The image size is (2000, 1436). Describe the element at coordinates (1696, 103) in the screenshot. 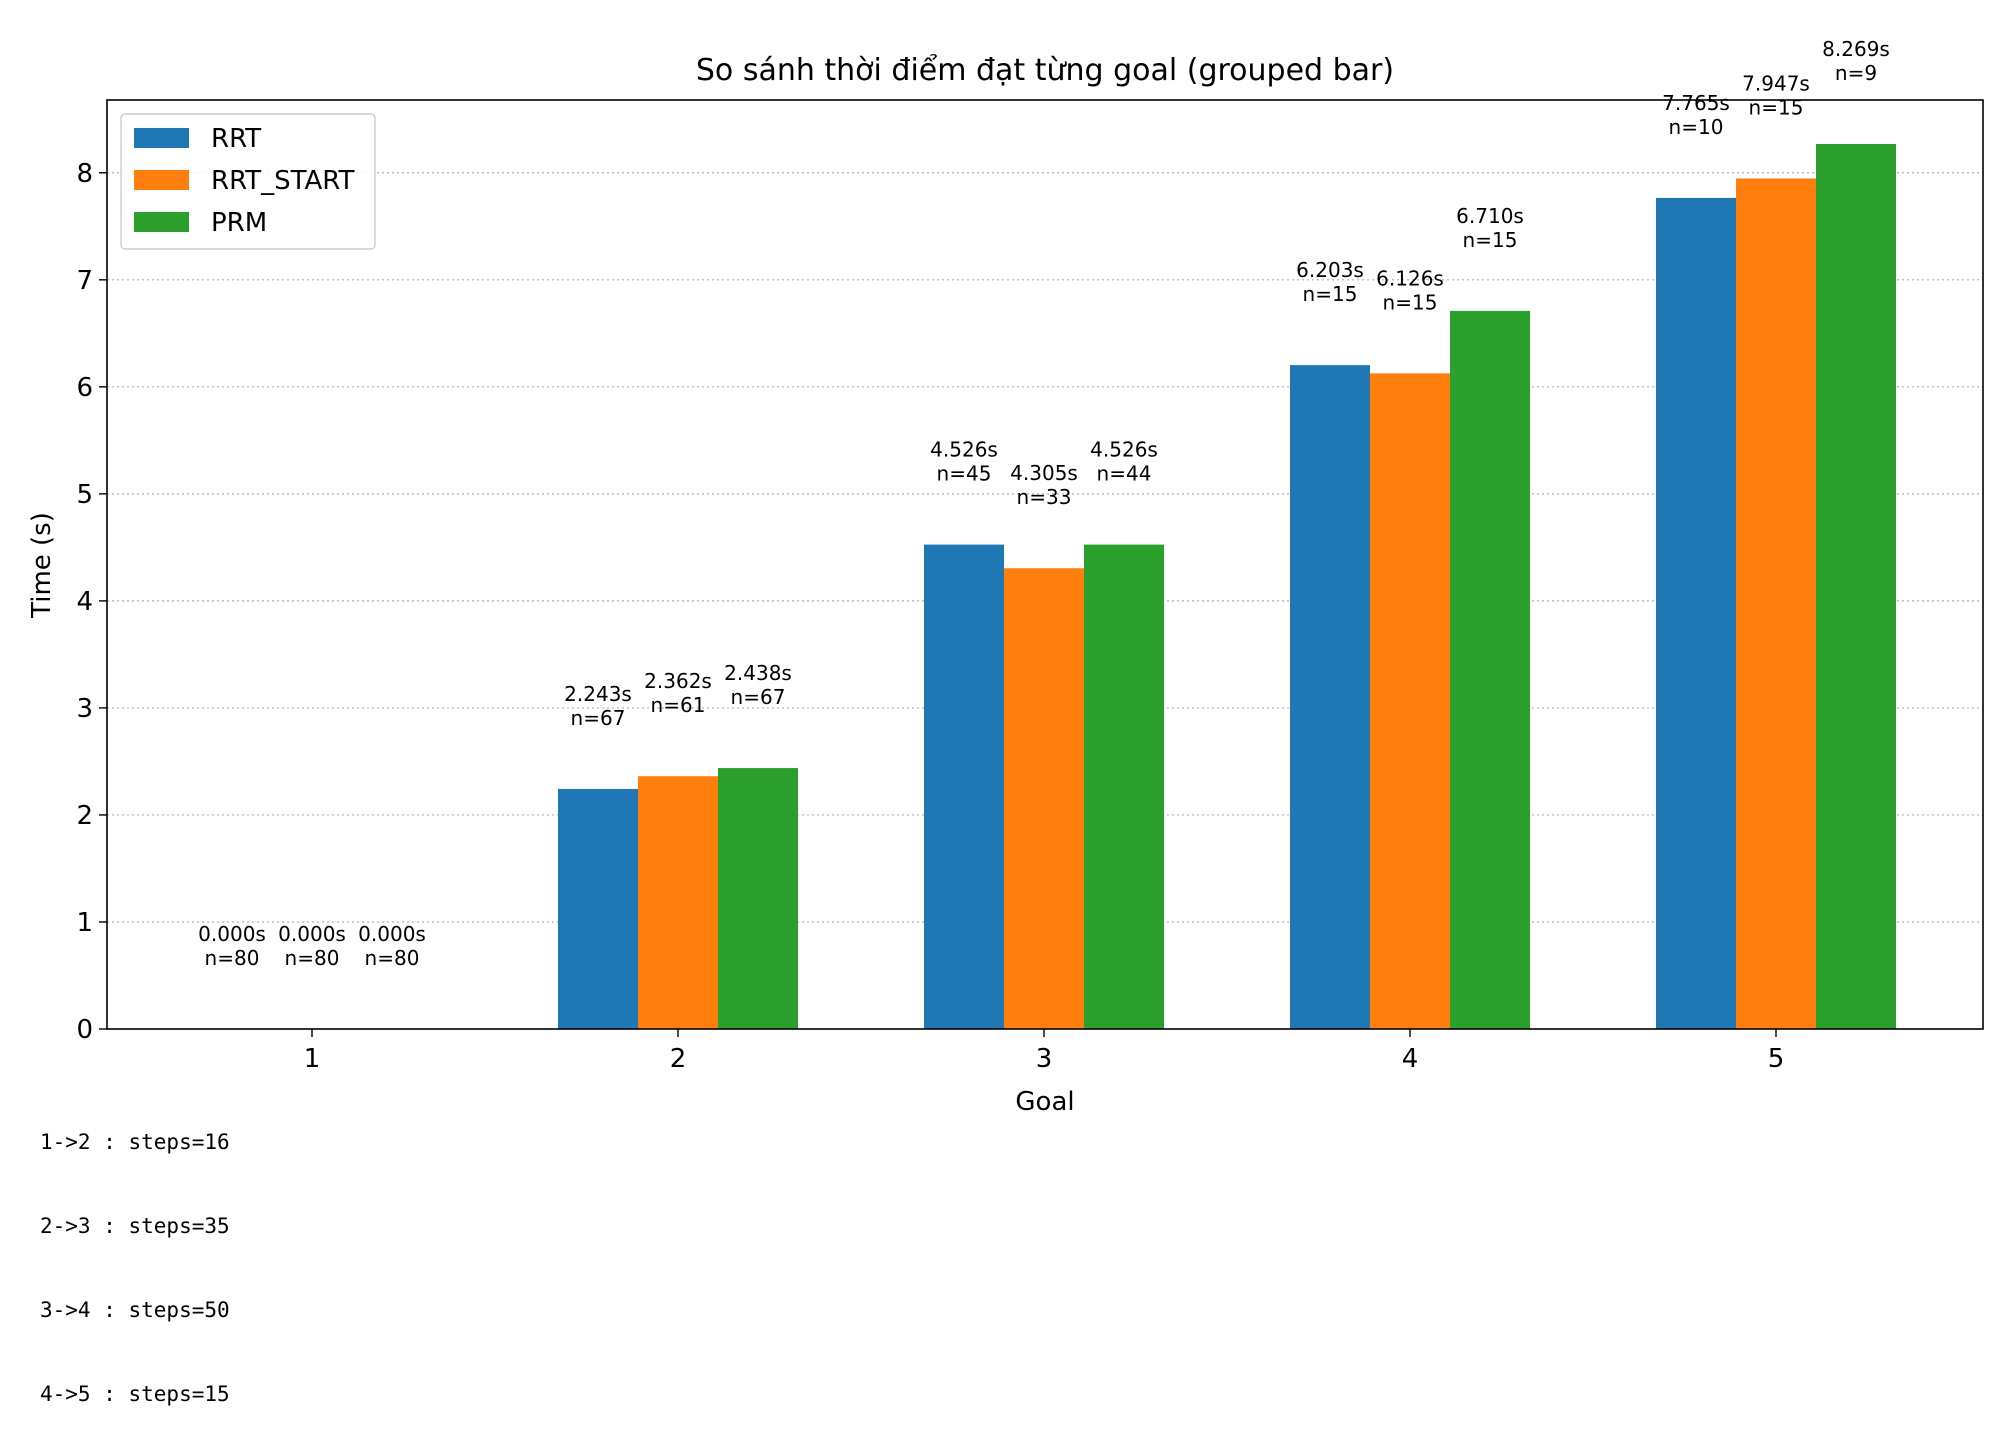

I see `bar-value-label: 7.765s` at that location.